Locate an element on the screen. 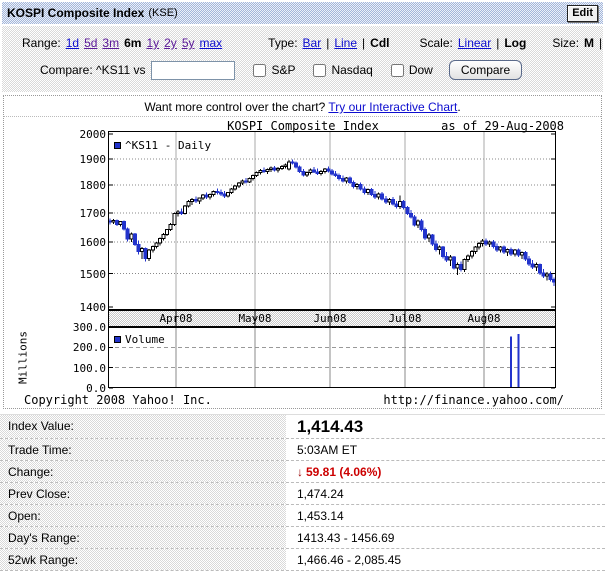 The height and width of the screenshot is (573, 605). x-axis-label: May08 is located at coordinates (254, 318).